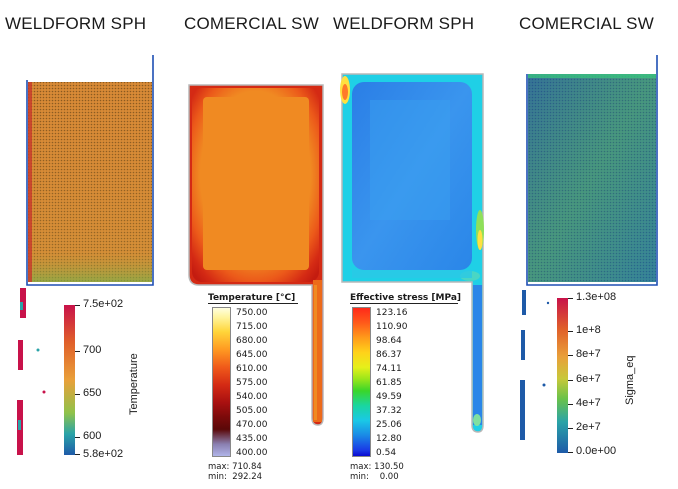  Describe the element at coordinates (389, 425) in the screenshot. I see `legend-tick: 25.06` at that location.